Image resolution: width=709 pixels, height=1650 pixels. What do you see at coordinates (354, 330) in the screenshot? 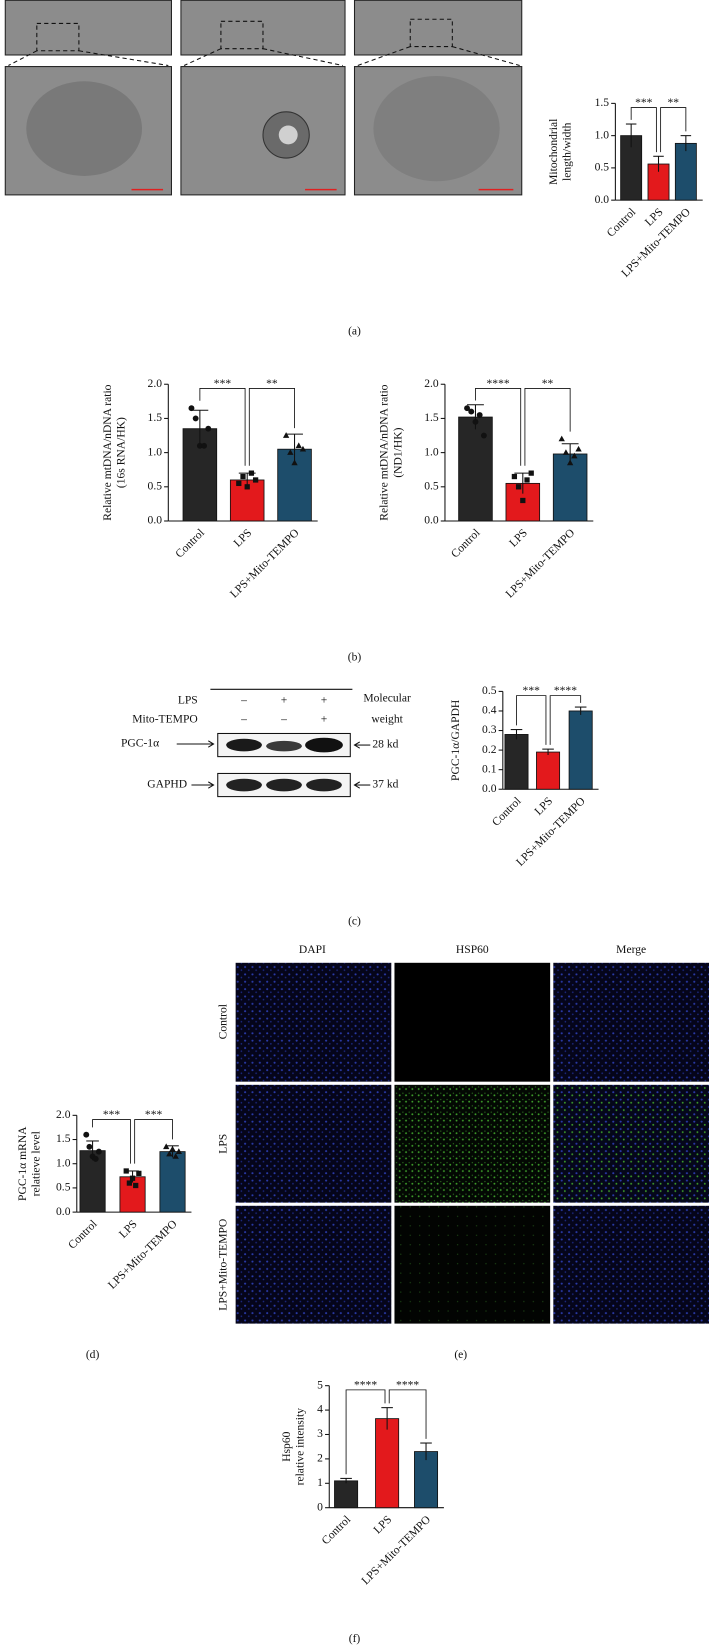
I see `panel-label: (a)` at bounding box center [354, 330].